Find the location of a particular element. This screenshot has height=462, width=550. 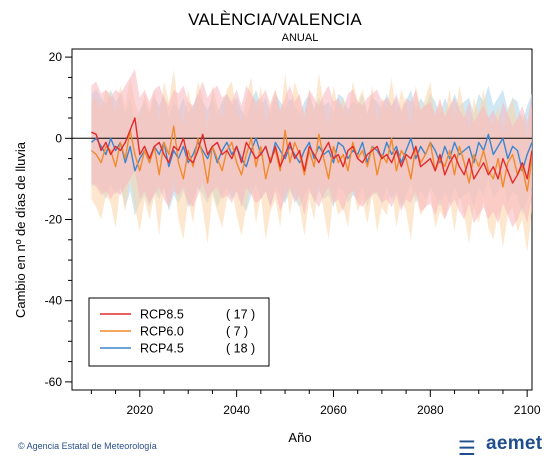

series-line-rcp60 is located at coordinates (311, 158).